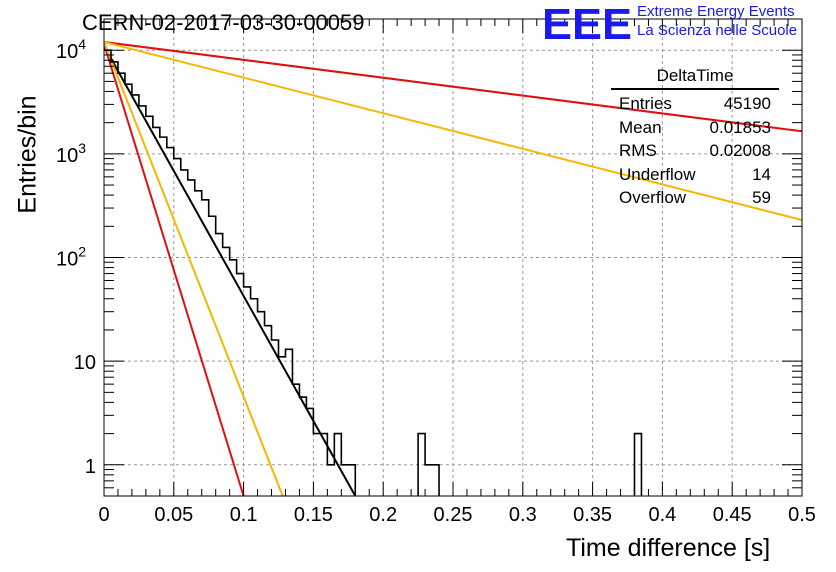  What do you see at coordinates (695, 75) in the screenshot?
I see `stats-title: DeltaTime` at bounding box center [695, 75].